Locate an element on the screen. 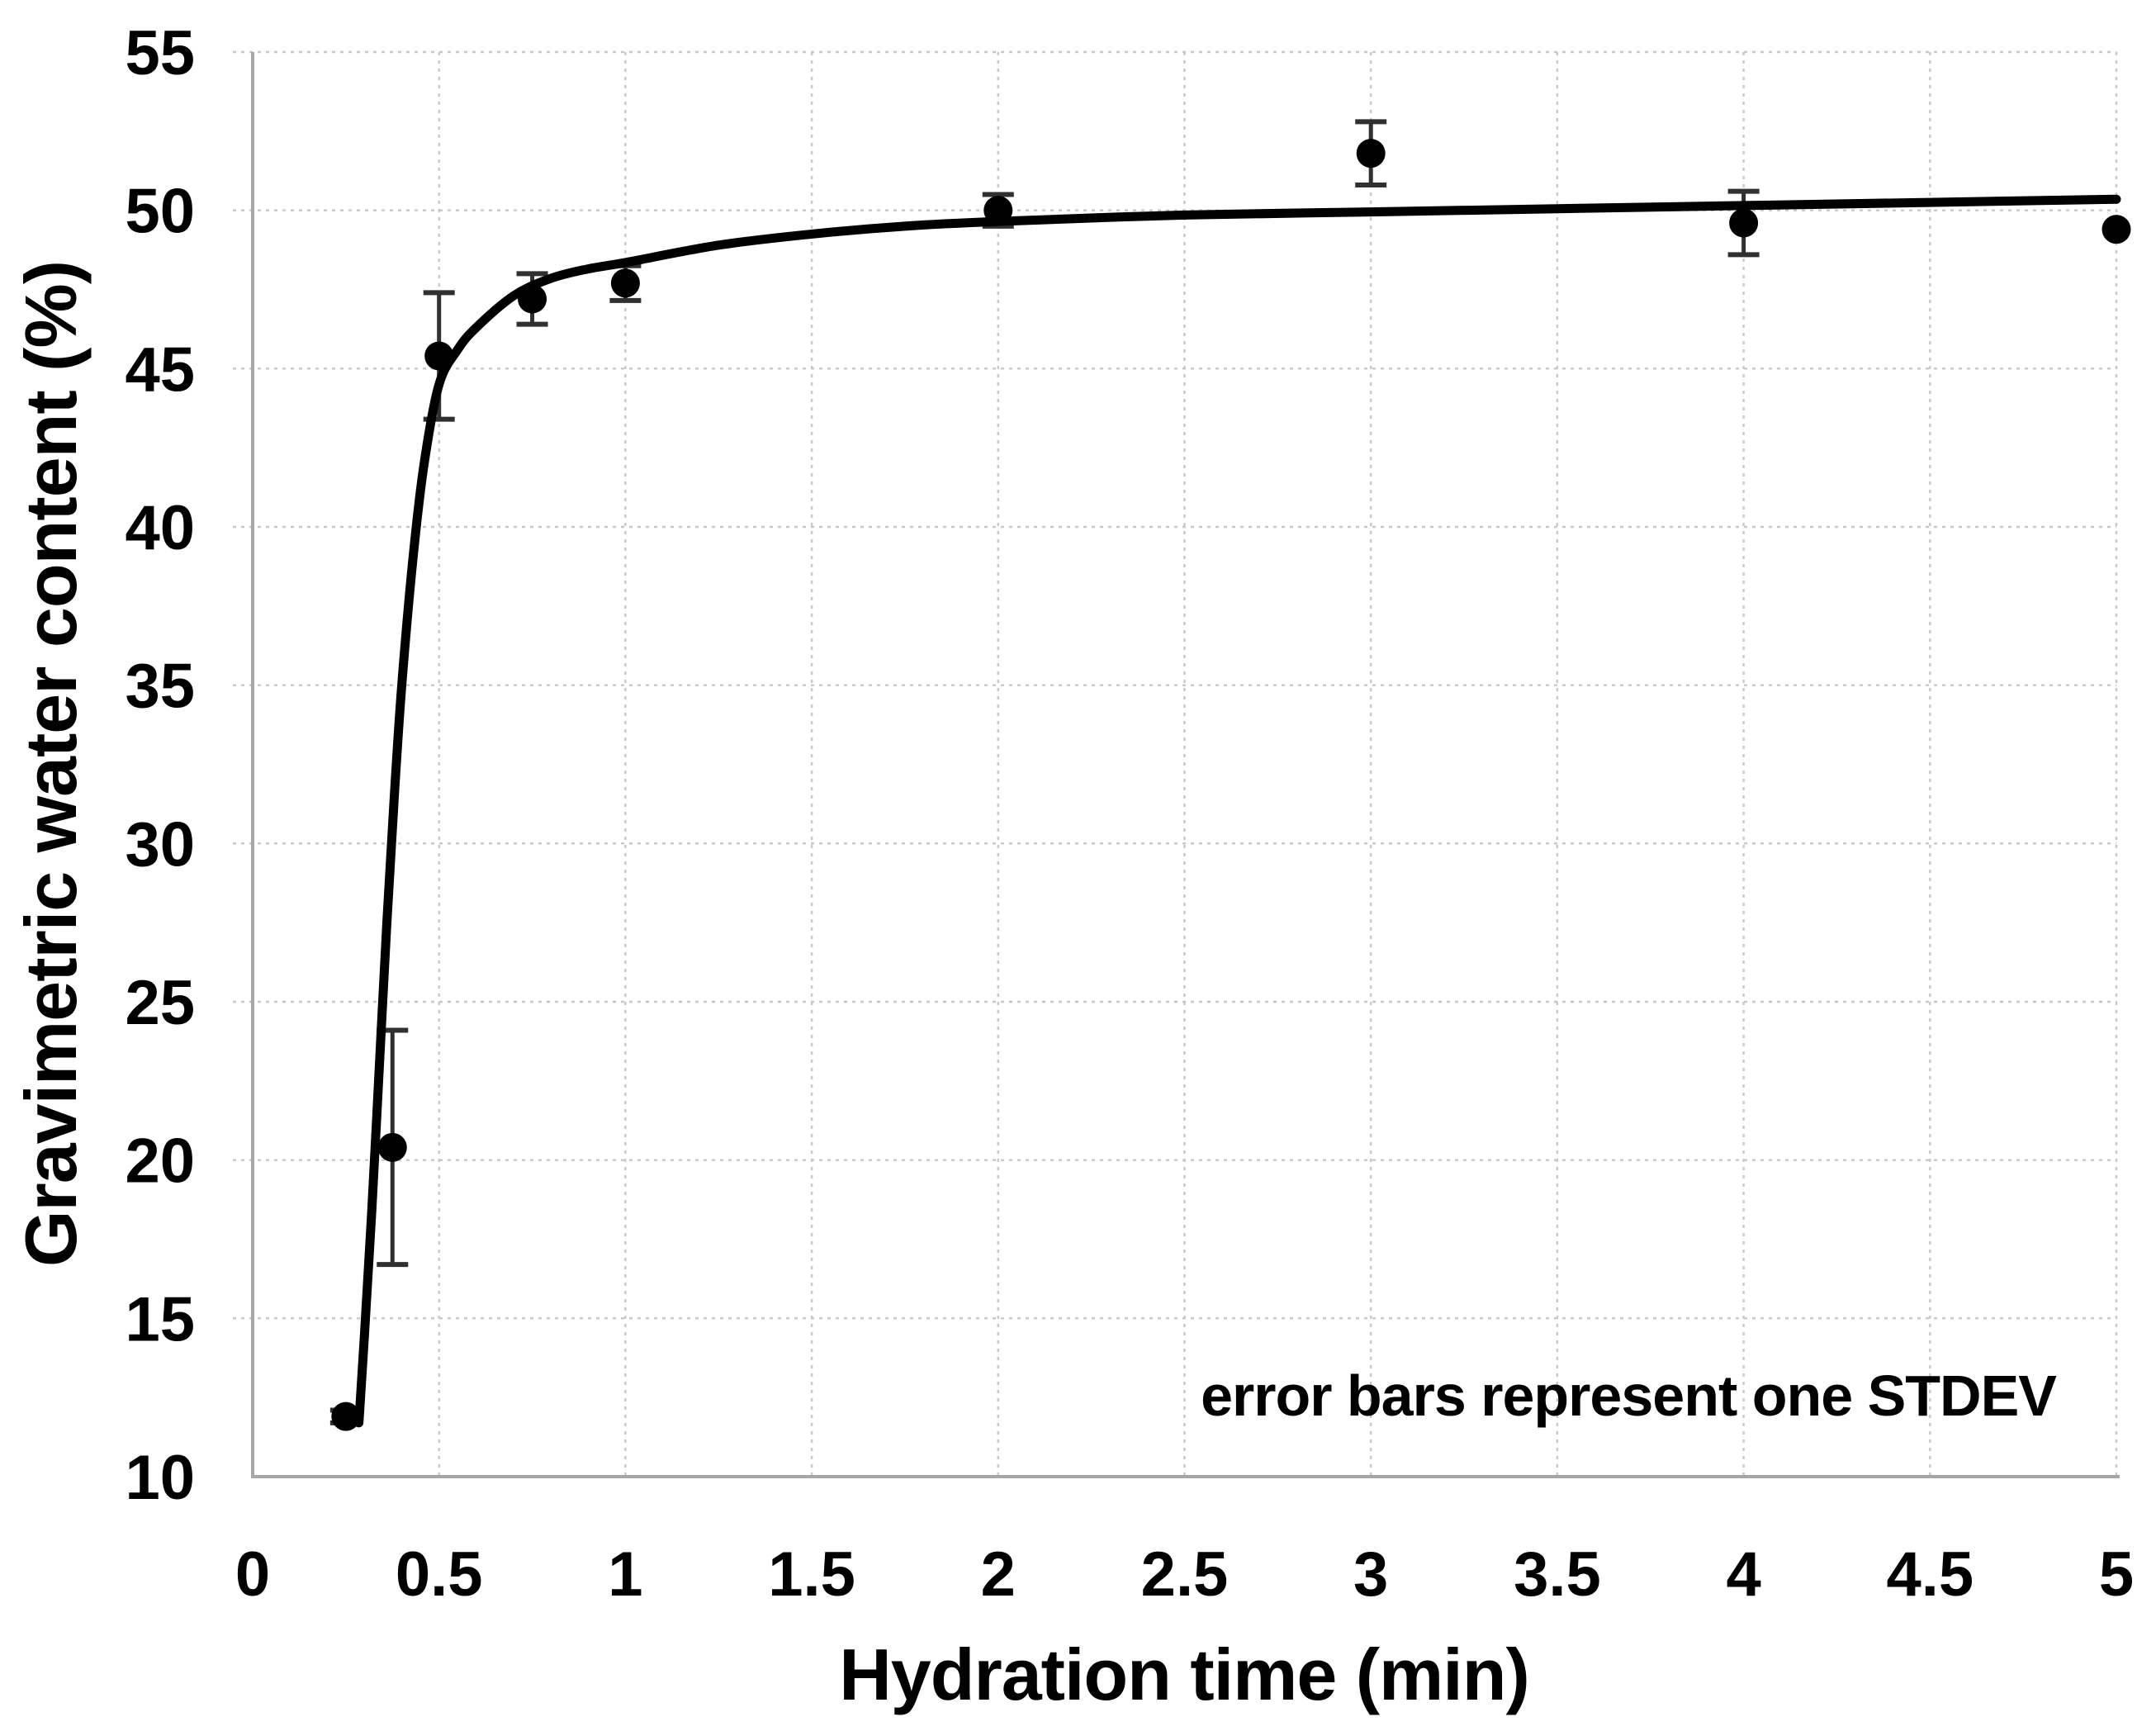  x-tick-label-3: 3 is located at coordinates (1370, 1574).